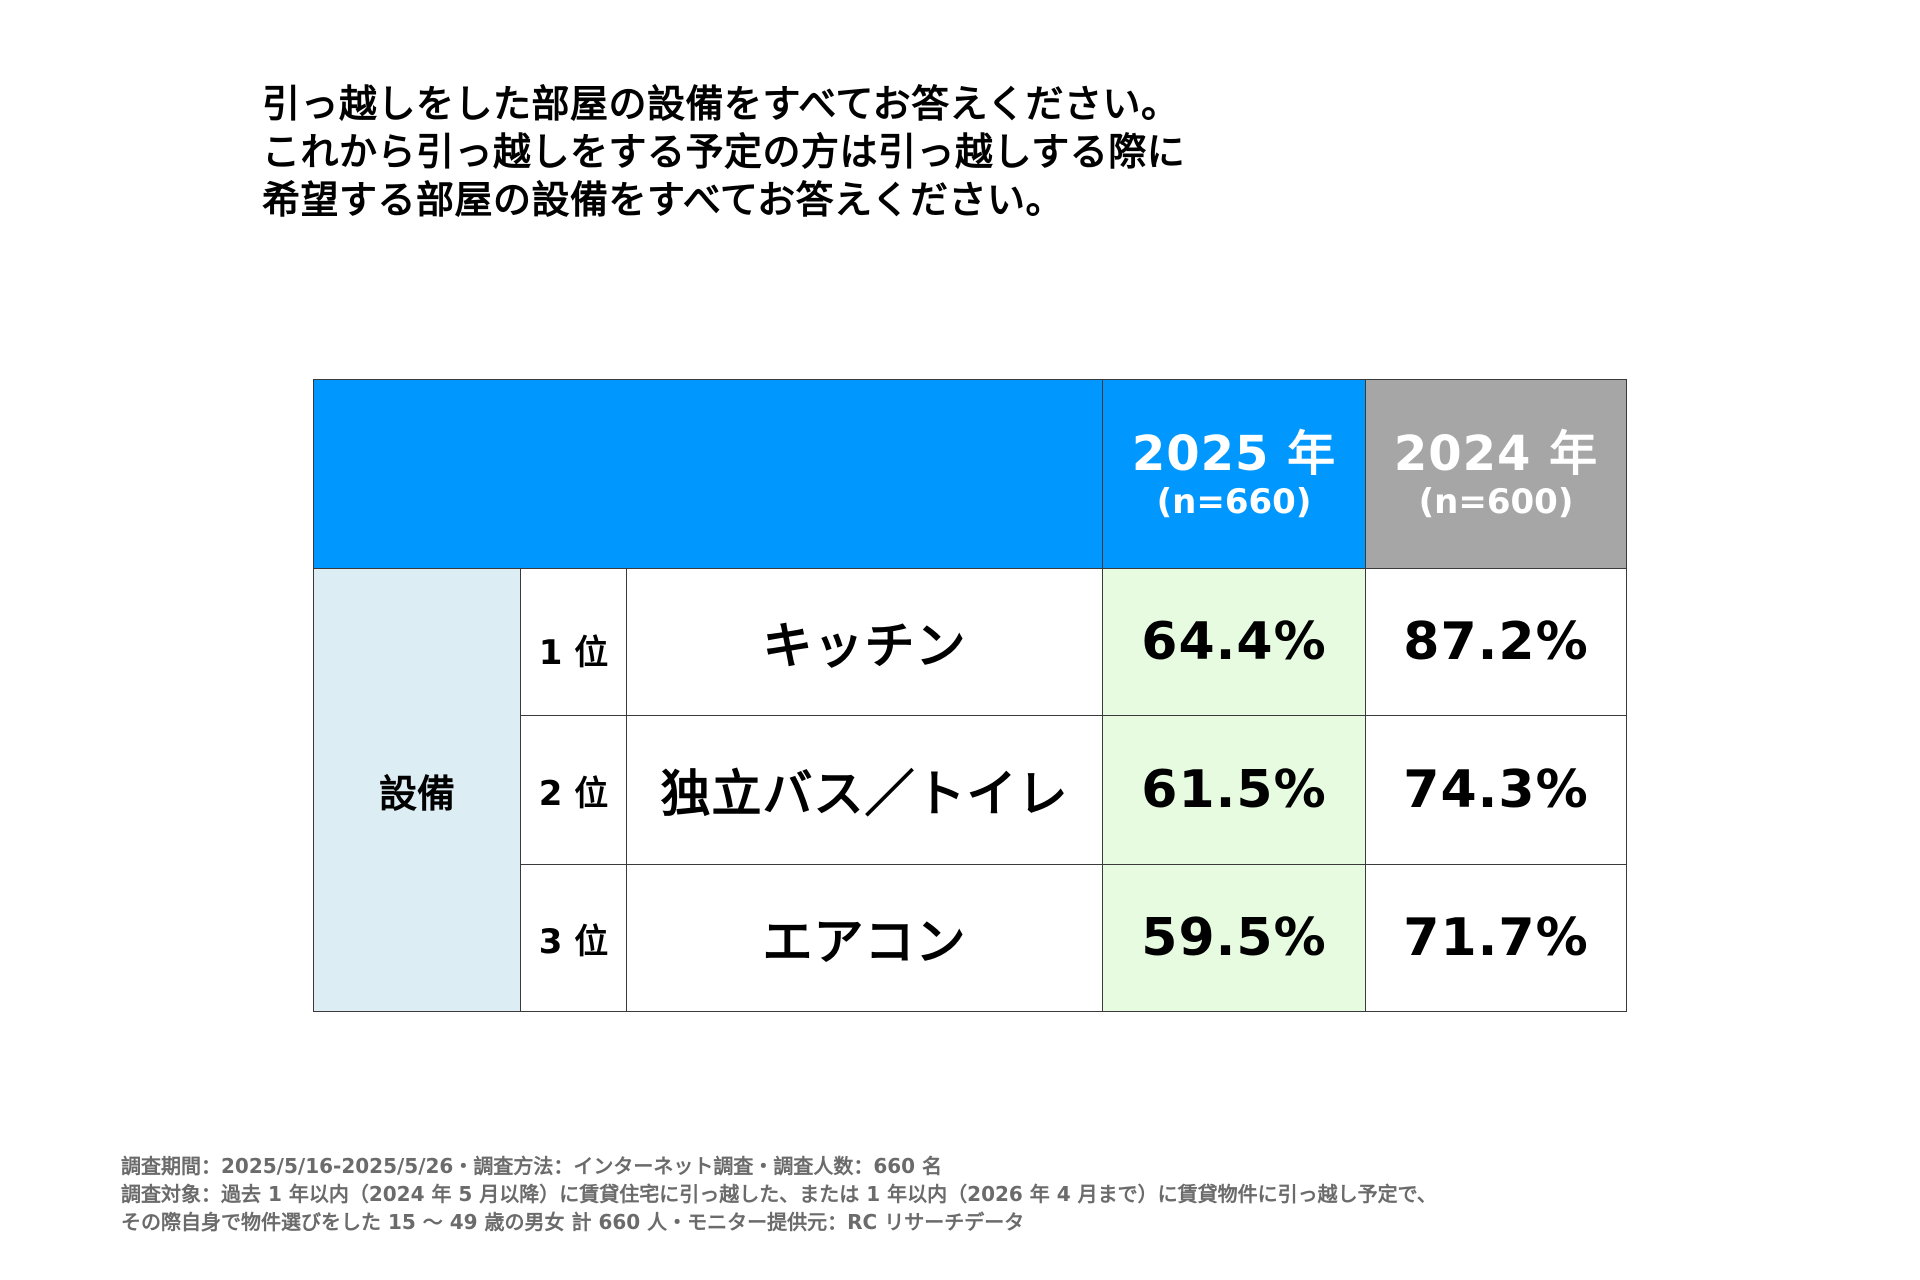 The image size is (1920, 1280). I want to click on rank-label: 1 位, so click(573, 653).